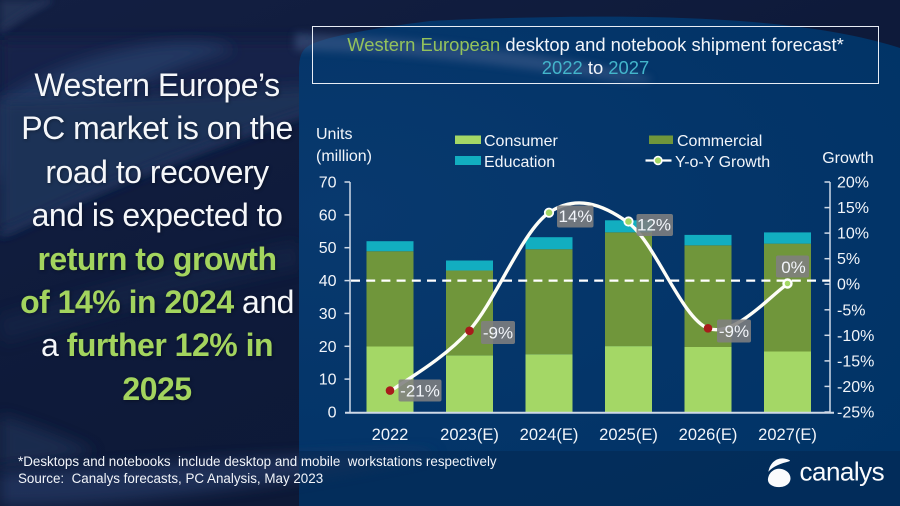 This screenshot has width=900, height=506. Describe the element at coordinates (719, 141) in the screenshot. I see `svg-text: Commercial` at that location.